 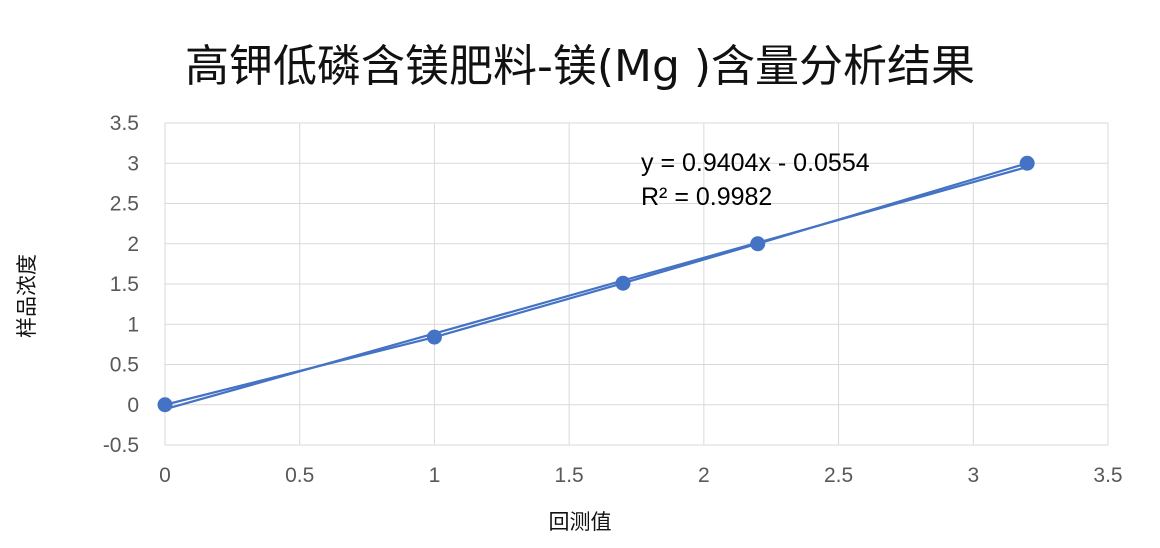 What do you see at coordinates (569, 475) in the screenshot?
I see `x-tick-label: 1.5` at bounding box center [569, 475].